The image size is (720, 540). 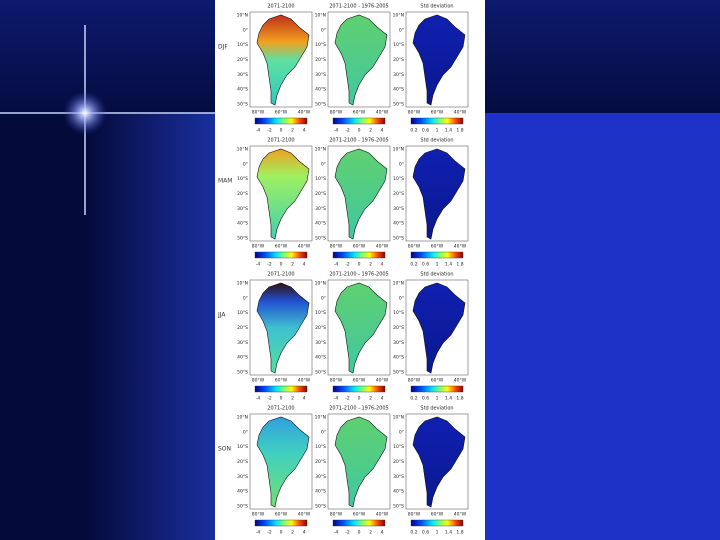 What do you see at coordinates (150, 326) in the screenshot?
I see `left-band` at bounding box center [150, 326].